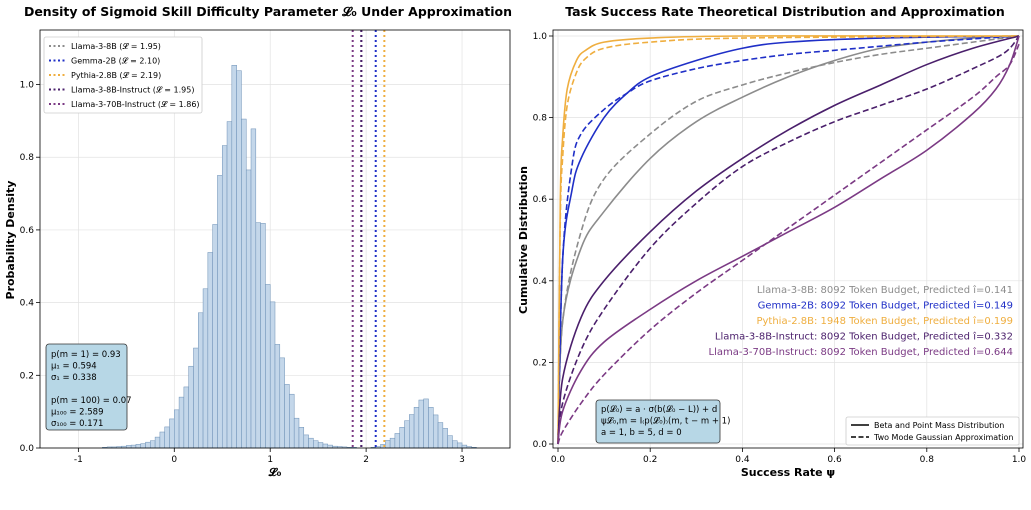  What do you see at coordinates (77, 413) in the screenshot?
I see `stats-line: μ₁₀₀ = 2.589` at bounding box center [77, 413].